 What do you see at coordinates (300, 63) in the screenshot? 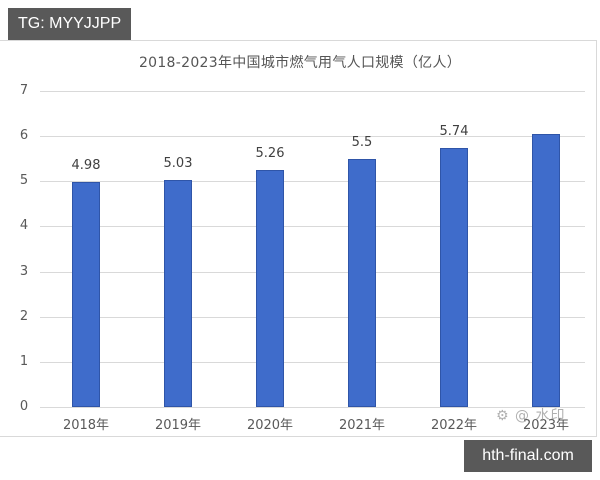
I see `chart-title: 2018-2023年中国城市燃气用气人口规模（亿人）` at bounding box center [300, 63].